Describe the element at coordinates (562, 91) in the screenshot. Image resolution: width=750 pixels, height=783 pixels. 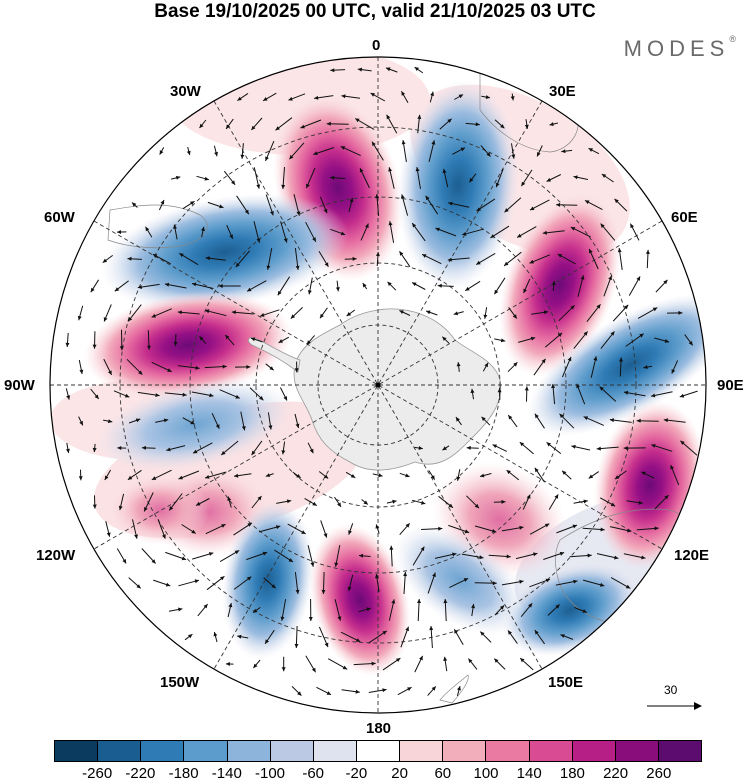
I see `lon-label-30e: 30E` at that location.